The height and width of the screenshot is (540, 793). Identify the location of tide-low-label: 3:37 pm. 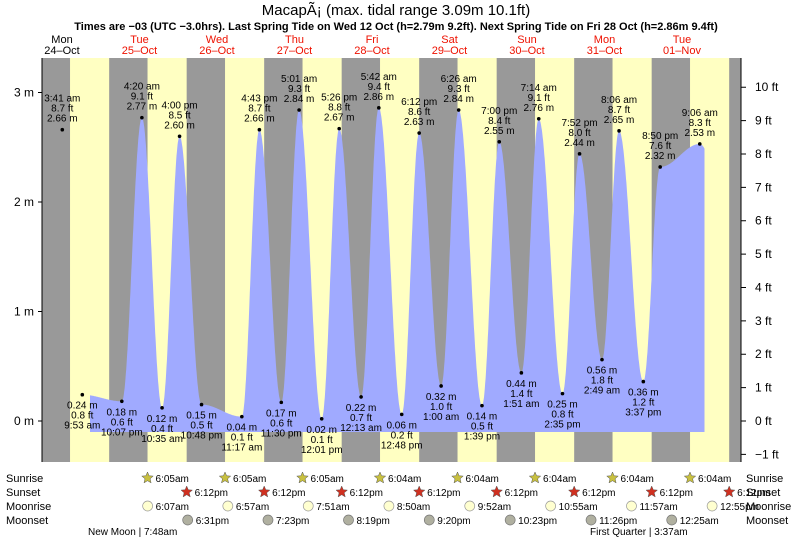
(643, 413).